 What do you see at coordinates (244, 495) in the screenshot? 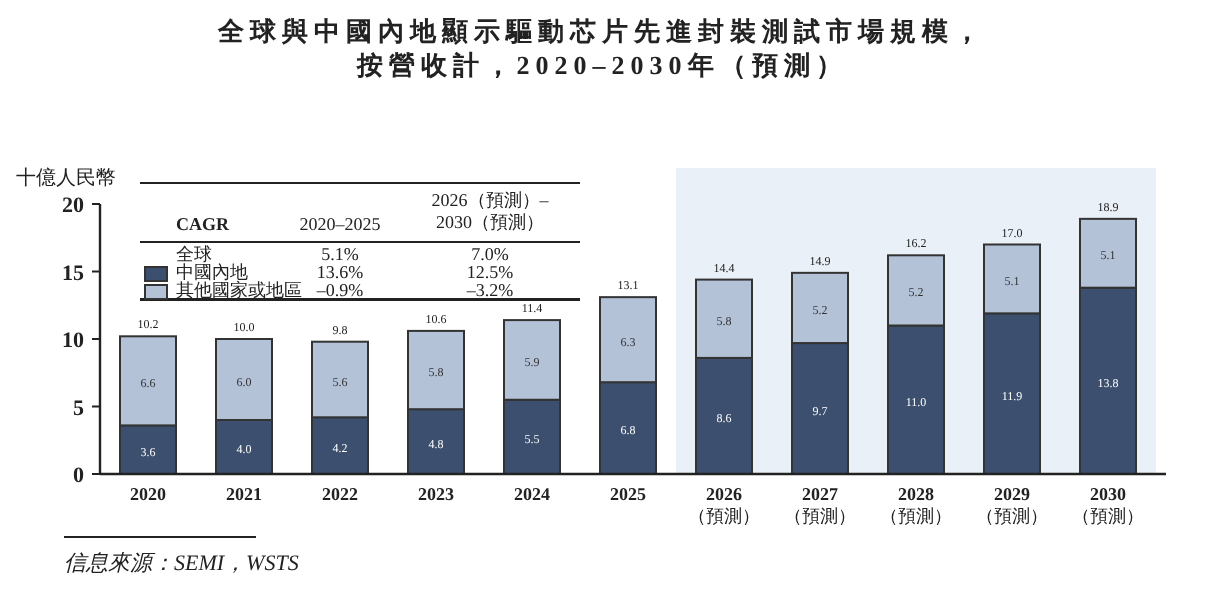
I see `x-tick-label: 2021` at bounding box center [244, 495].